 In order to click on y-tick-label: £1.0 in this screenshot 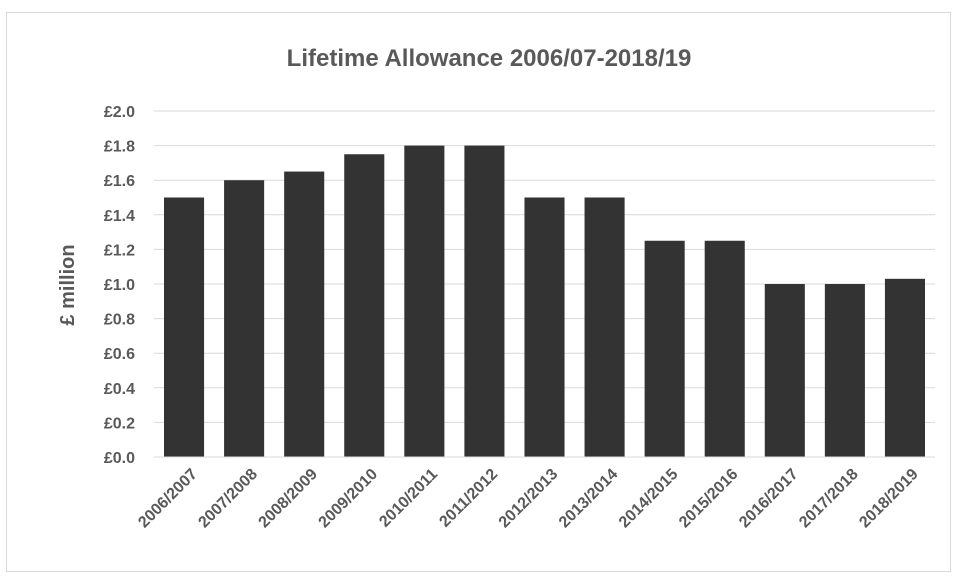, I will do `click(119, 285)`.